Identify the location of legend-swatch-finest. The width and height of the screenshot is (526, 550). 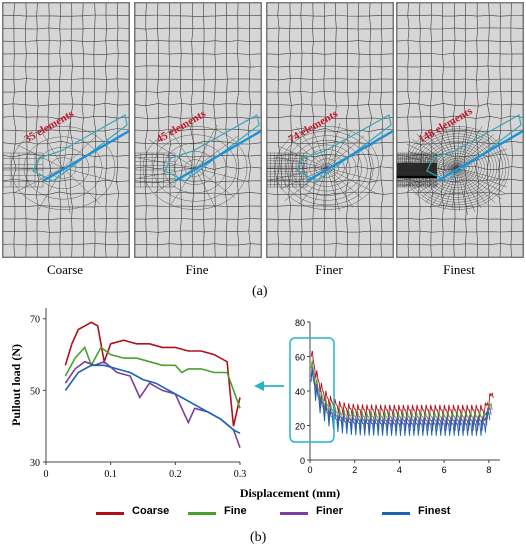
(396, 513).